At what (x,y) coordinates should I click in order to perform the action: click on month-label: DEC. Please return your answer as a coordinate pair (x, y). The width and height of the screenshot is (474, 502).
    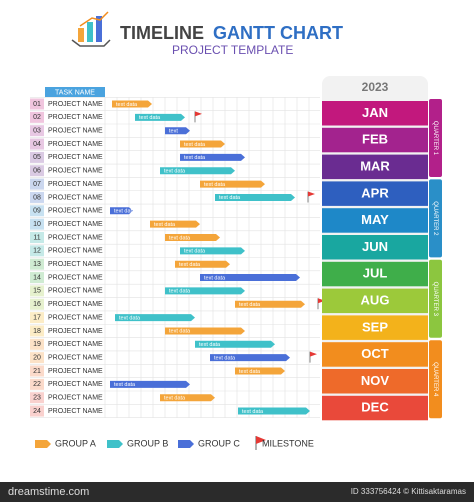
    Looking at the image, I should click on (375, 407).